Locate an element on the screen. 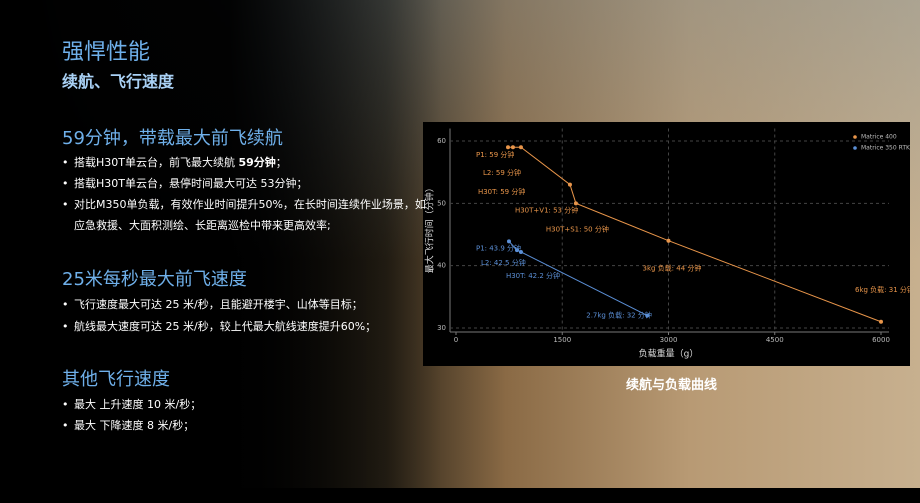 This screenshot has height=503, width=920. x-tick-label: 0 is located at coordinates (456, 340).